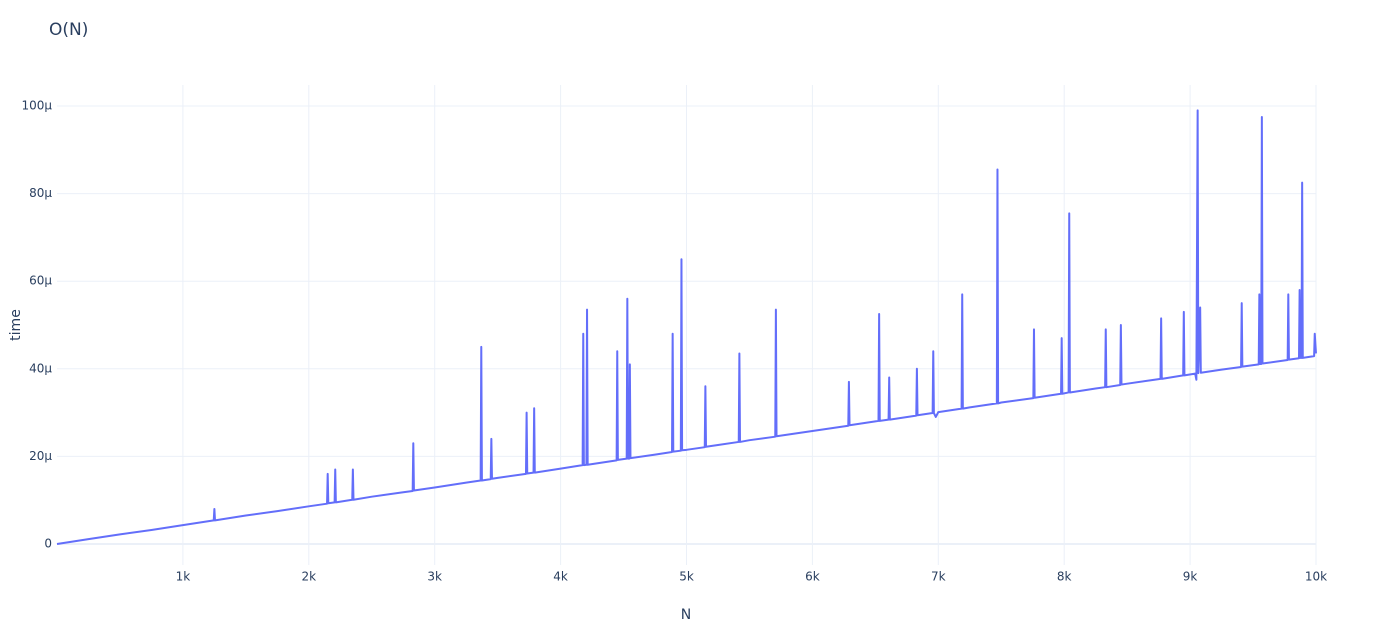  What do you see at coordinates (434, 577) in the screenshot?
I see `x-tick-label: 3k` at bounding box center [434, 577].